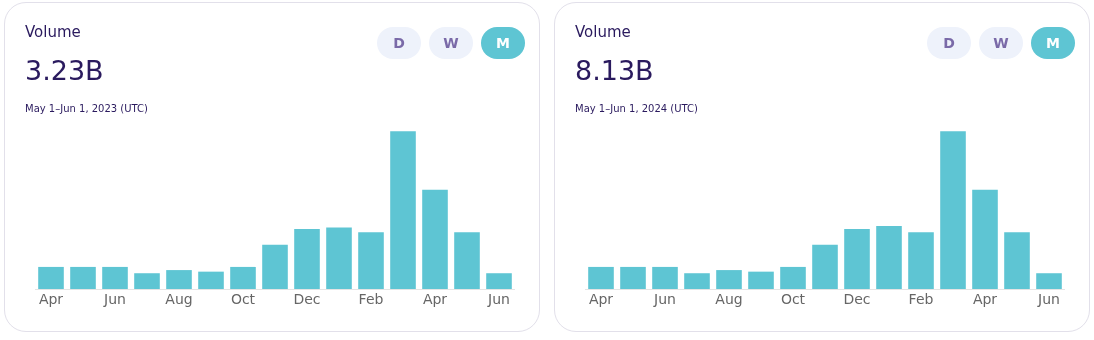 Image resolution: width=1094 pixels, height=340 pixels. I want to click on chart-subtitle: 8.13B, so click(614, 70).